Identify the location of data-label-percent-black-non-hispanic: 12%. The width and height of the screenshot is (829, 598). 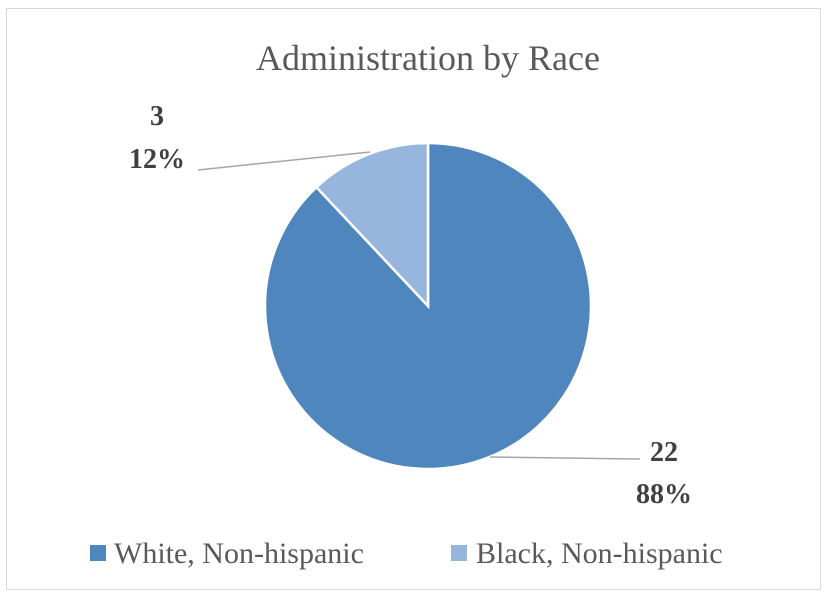
(157, 159).